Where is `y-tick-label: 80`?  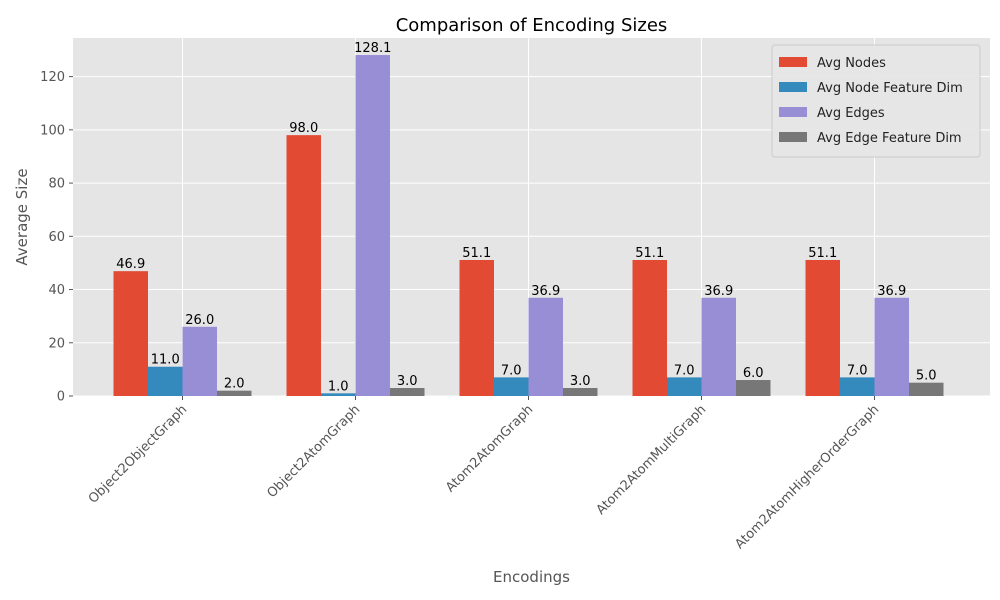 y-tick-label: 80 is located at coordinates (56, 184).